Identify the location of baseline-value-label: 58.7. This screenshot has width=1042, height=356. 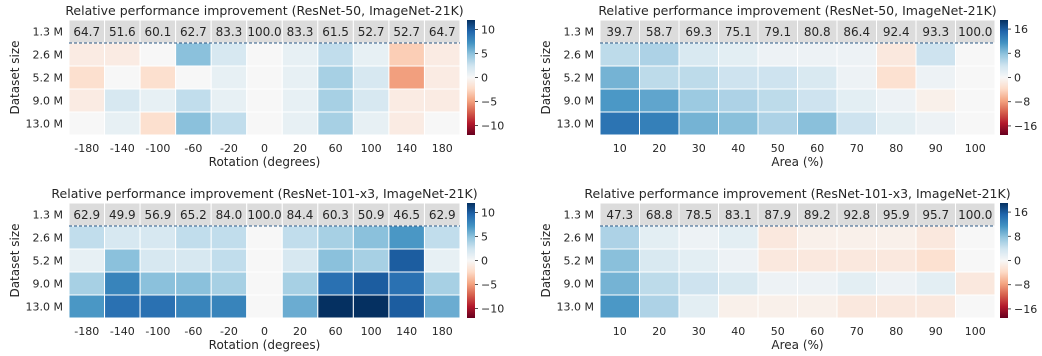
(659, 32).